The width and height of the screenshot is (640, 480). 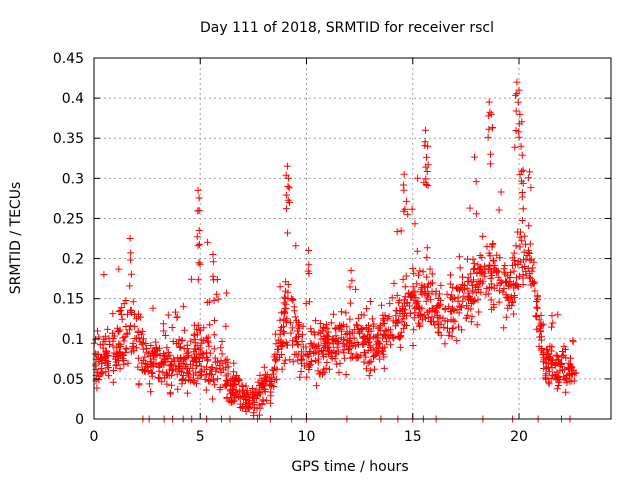 What do you see at coordinates (349, 467) in the screenshot?
I see `x-axis-label: GPS time / hours` at bounding box center [349, 467].